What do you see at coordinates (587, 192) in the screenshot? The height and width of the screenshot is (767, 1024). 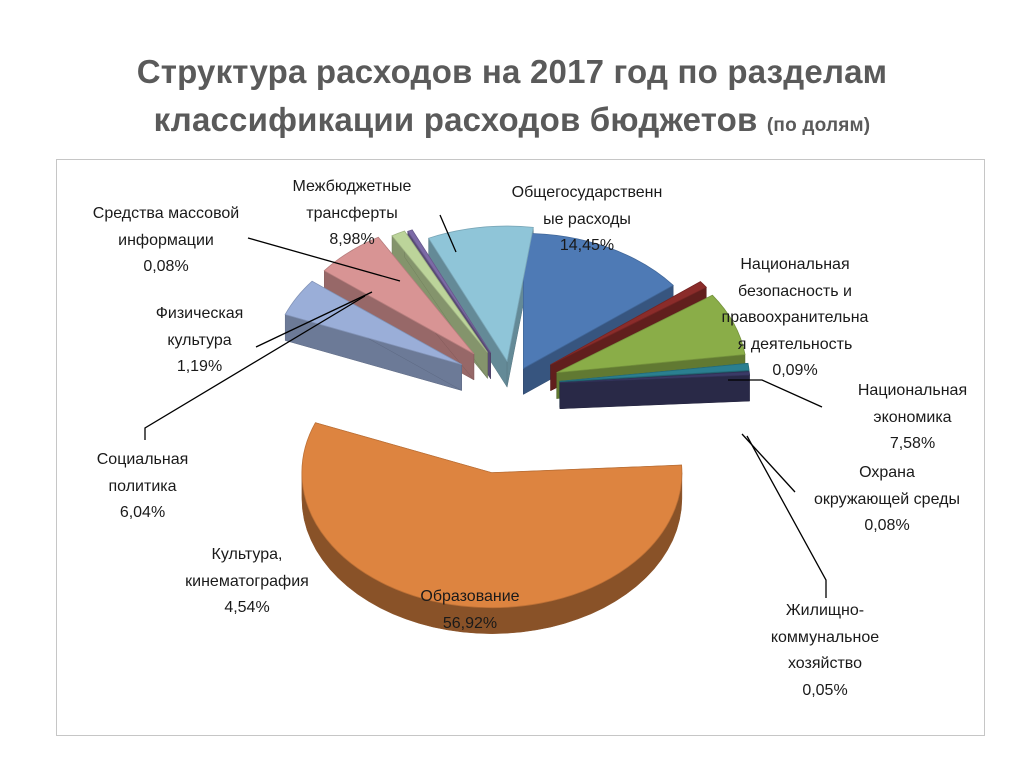 I see `label-line: Общегосударственн` at bounding box center [587, 192].